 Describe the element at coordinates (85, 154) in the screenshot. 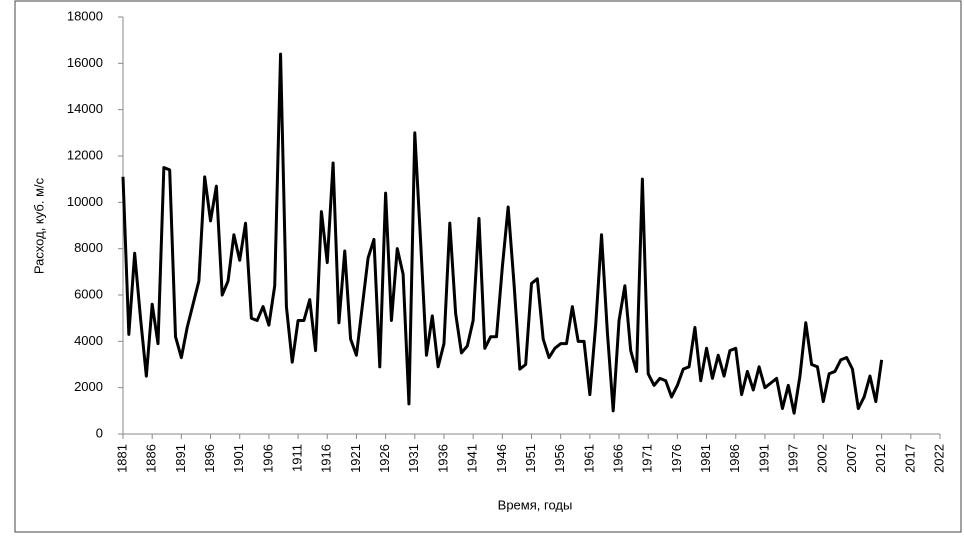

I see `y-tick-label: 12000` at that location.